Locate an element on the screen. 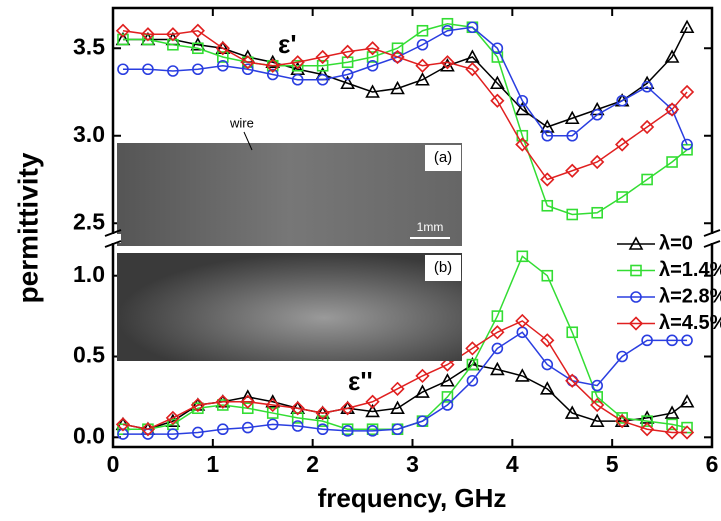 This screenshot has width=721, height=521. inset-b is located at coordinates (289, 307).